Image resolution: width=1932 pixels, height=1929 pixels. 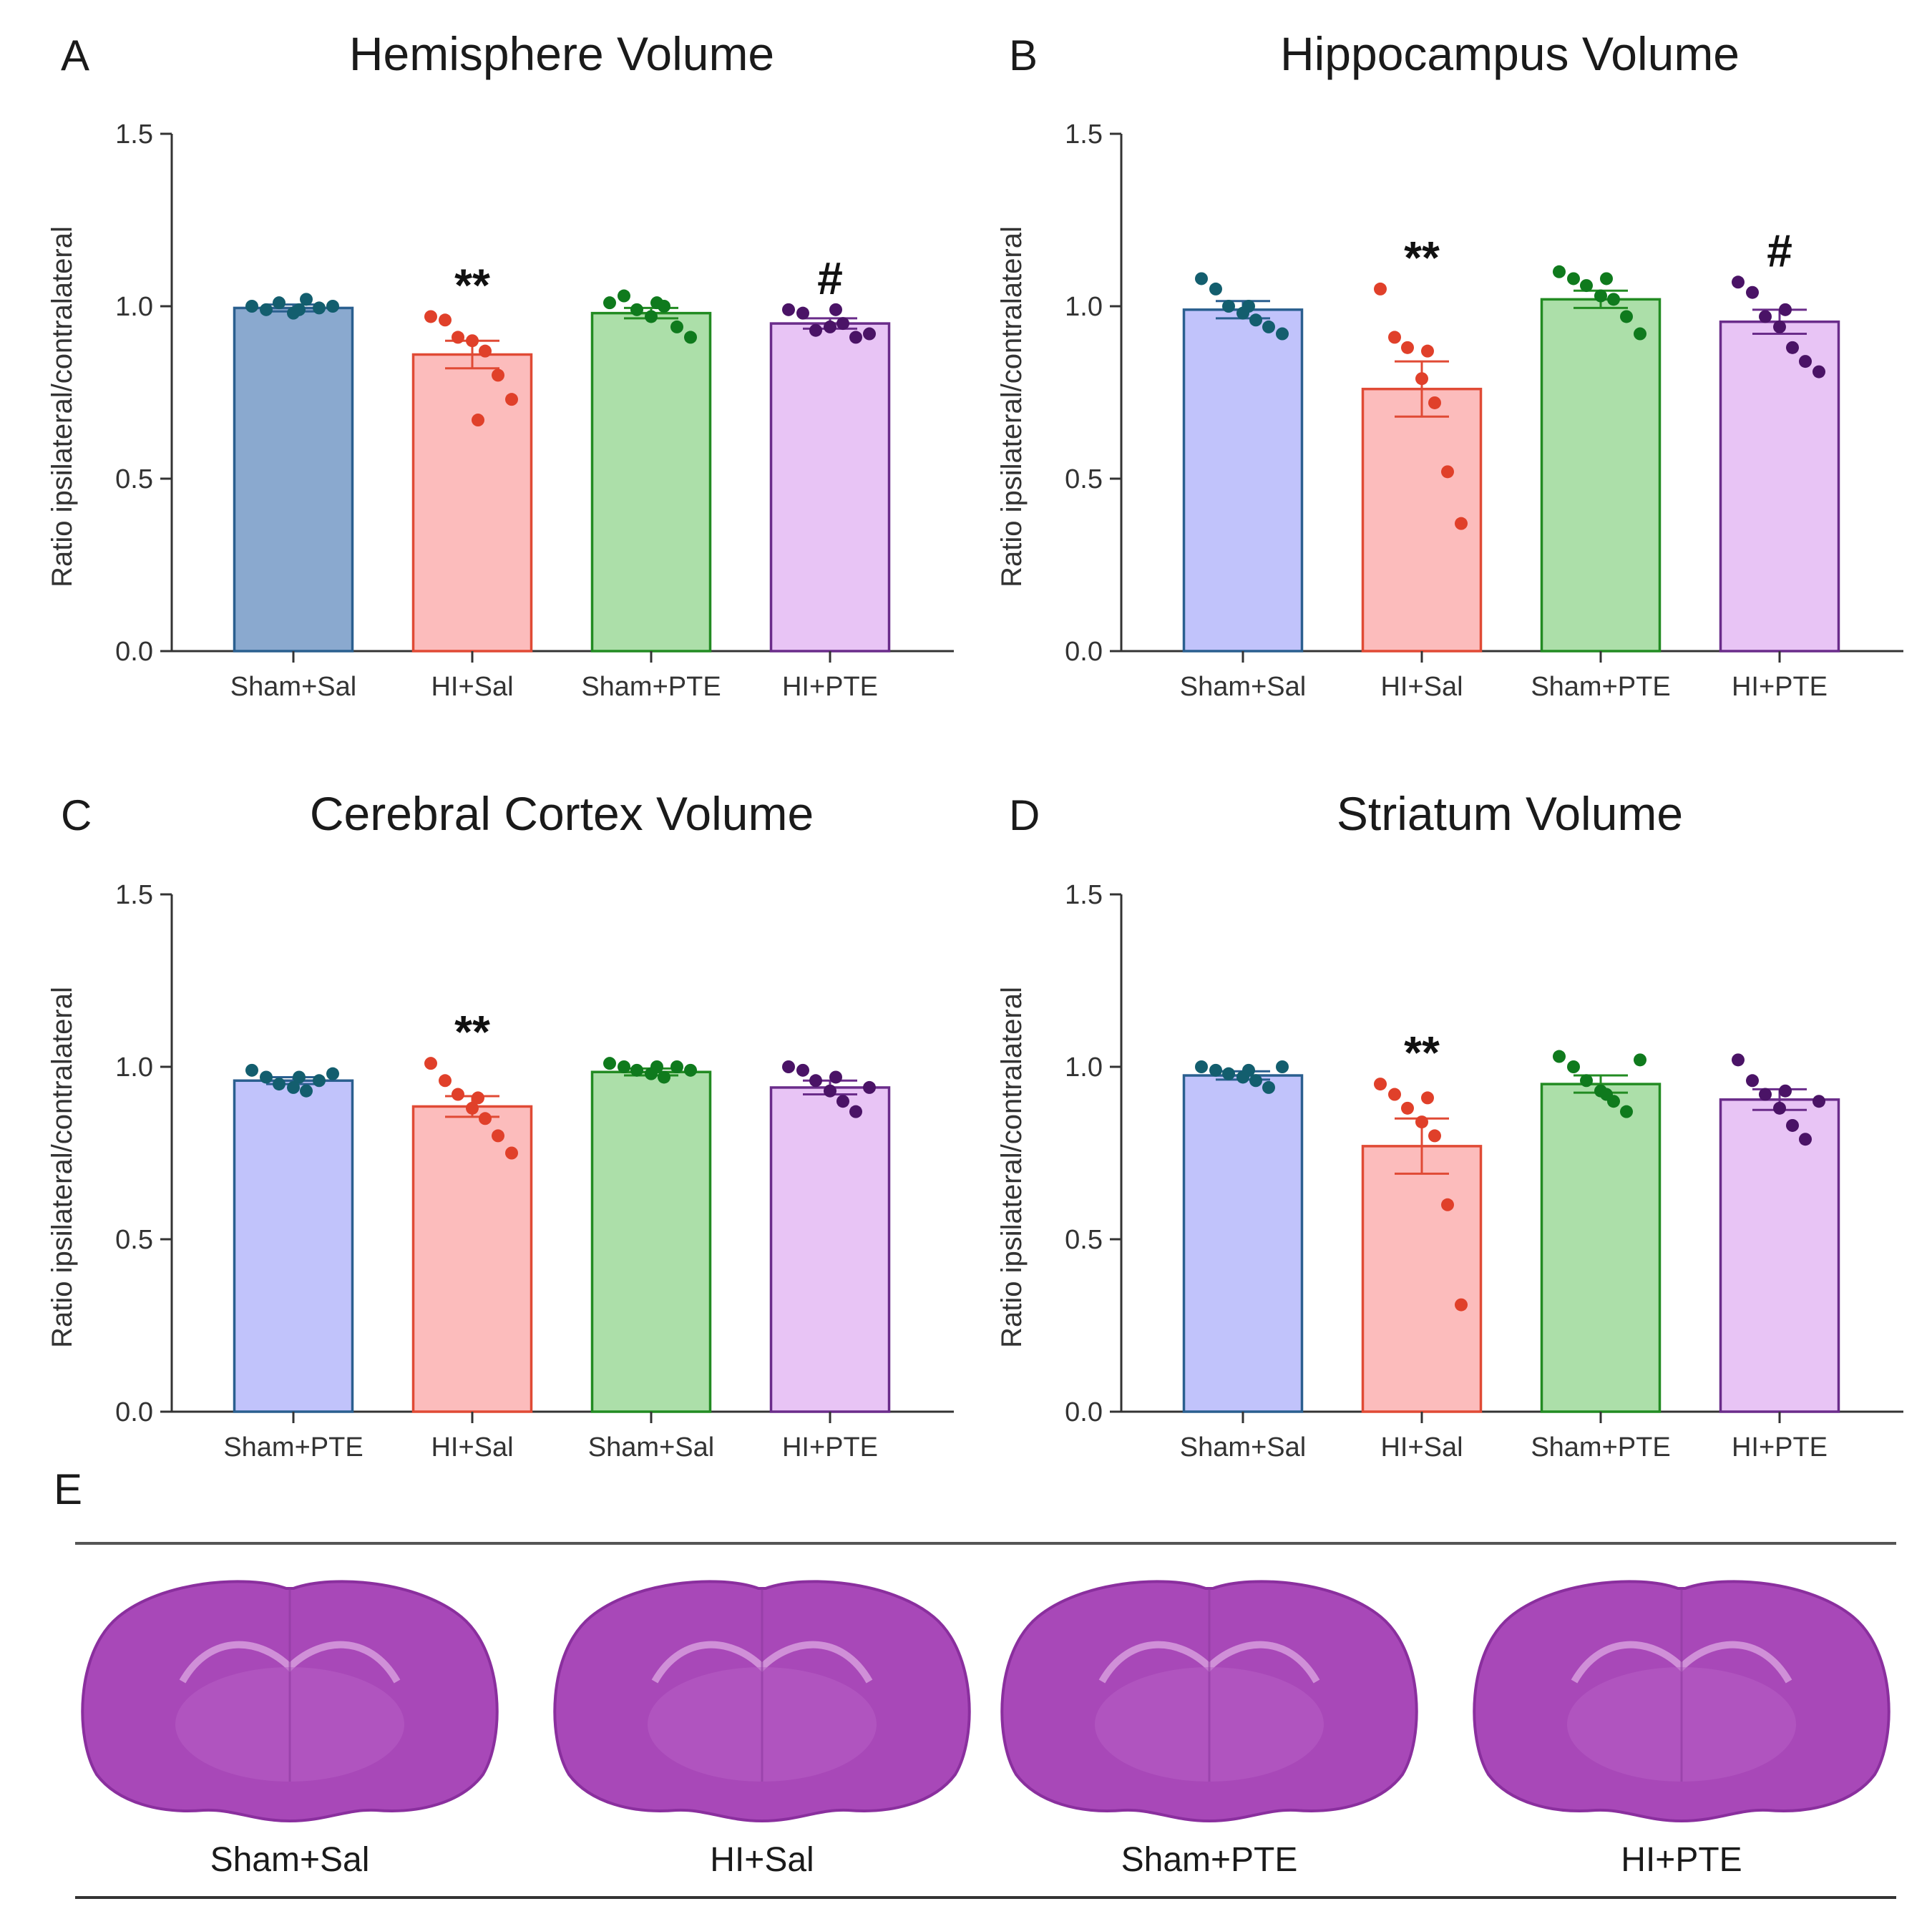 What do you see at coordinates (76, 815) in the screenshot?
I see `panel-letter: C` at bounding box center [76, 815].